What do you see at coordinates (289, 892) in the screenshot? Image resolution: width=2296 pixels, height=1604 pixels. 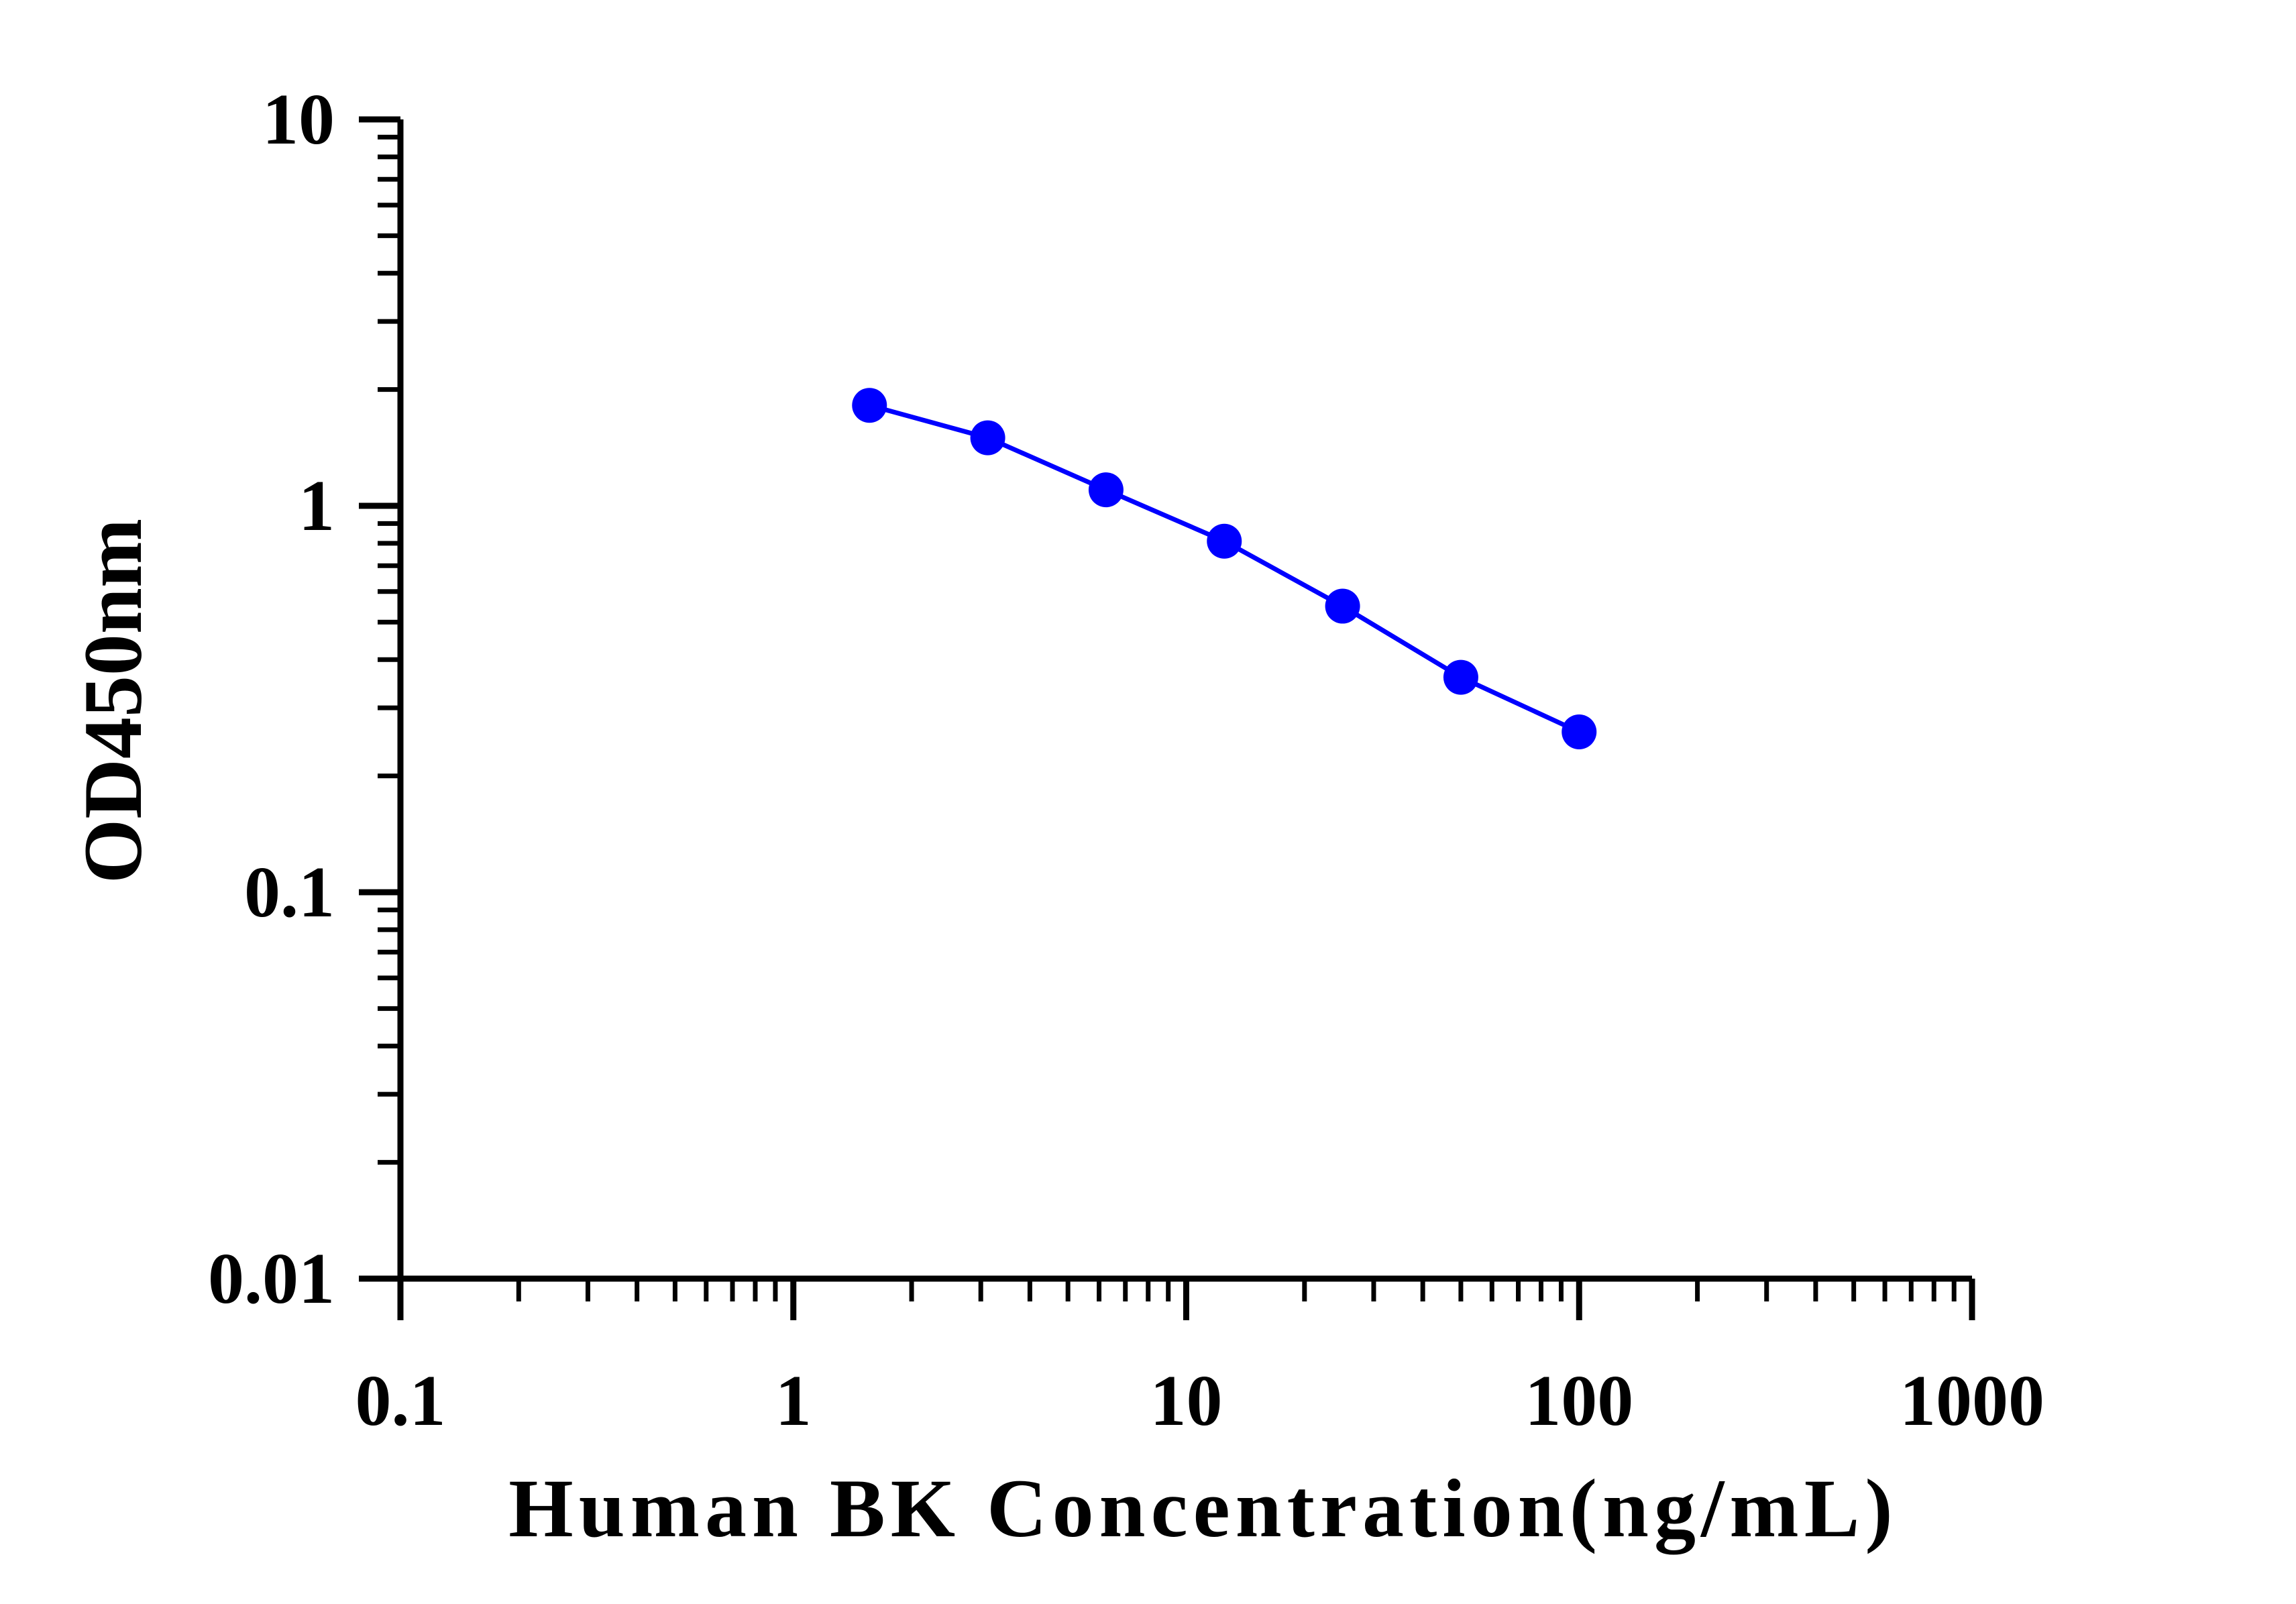 I see `y-tick-label: 0.1` at bounding box center [289, 892].